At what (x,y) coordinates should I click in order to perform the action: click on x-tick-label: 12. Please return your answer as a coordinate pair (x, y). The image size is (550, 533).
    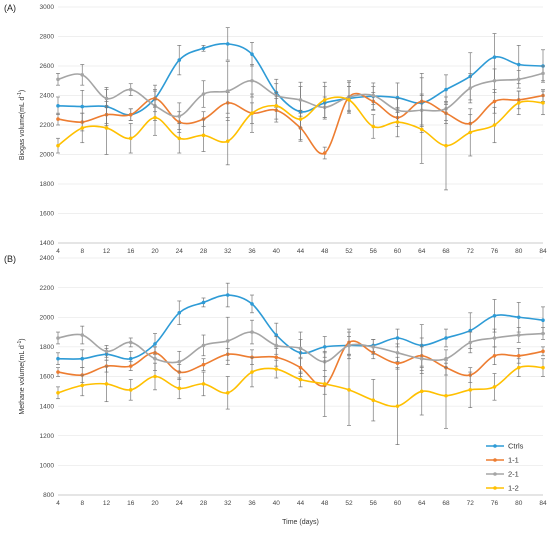
    Looking at the image, I should click on (107, 251).